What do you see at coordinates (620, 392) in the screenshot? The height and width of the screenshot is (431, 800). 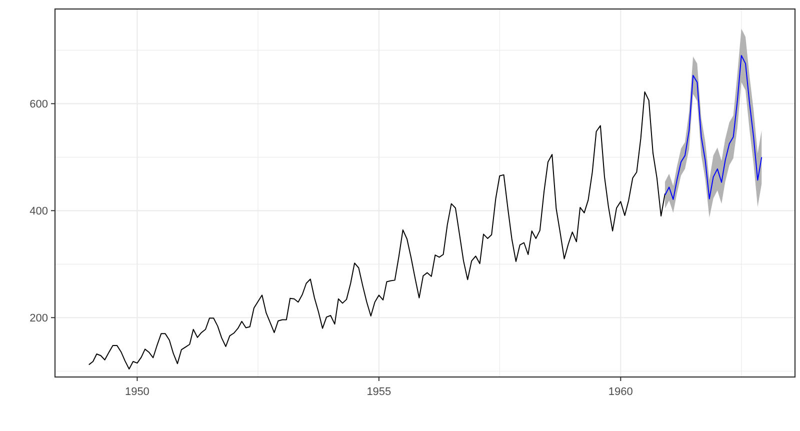 I see `x-tick-label: 1960` at bounding box center [620, 392].